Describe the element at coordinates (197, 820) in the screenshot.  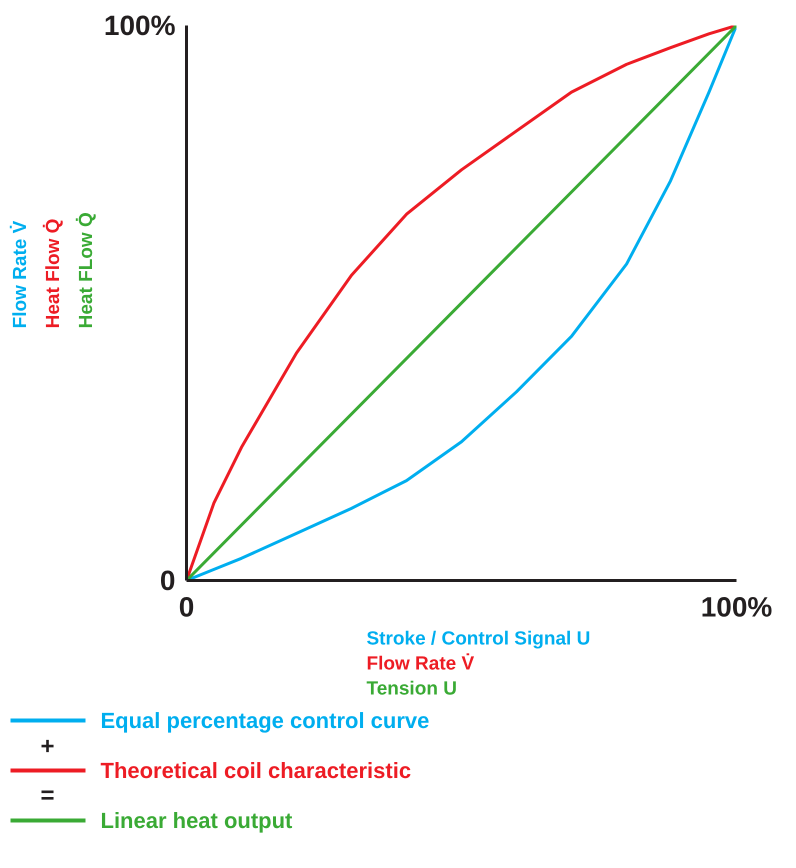
I see `legend-label: Linear heat output` at that location.